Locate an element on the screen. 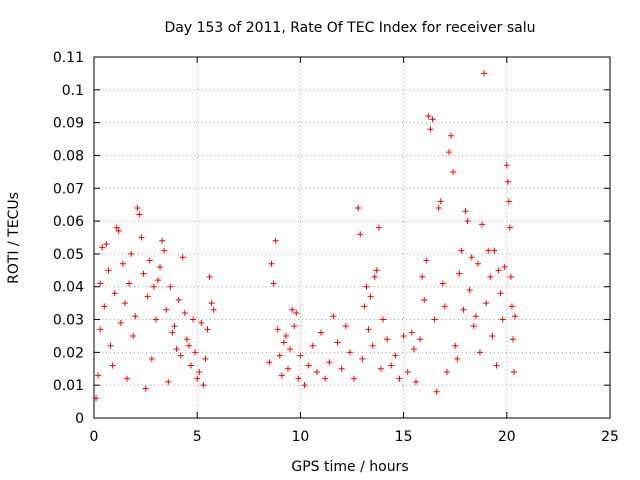 Image resolution: width=640 pixels, height=480 pixels. y-tick-label: 0.03 is located at coordinates (68, 321).